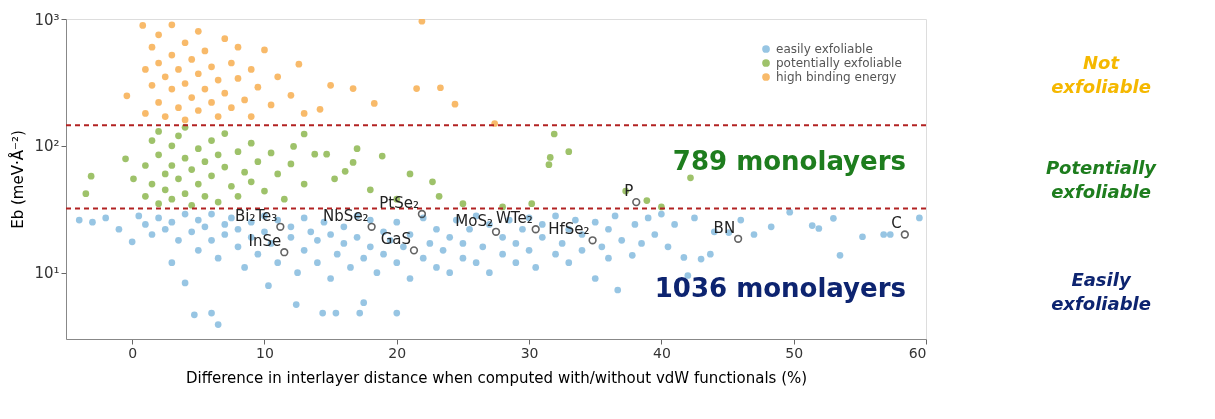 Image resolution: width=1215 pixels, height=419 pixels. I want to click on x-tick-label: 0, so click(133, 352).